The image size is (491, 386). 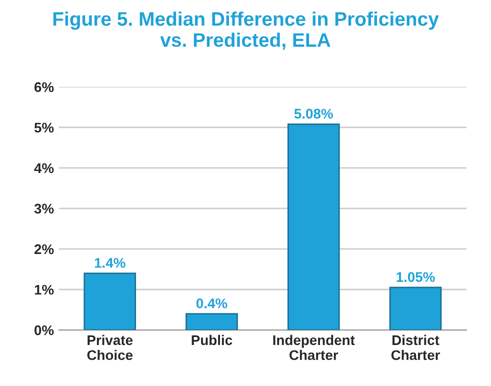 What do you see at coordinates (44, 209) in the screenshot?
I see `y-tick-label: 3%` at bounding box center [44, 209].